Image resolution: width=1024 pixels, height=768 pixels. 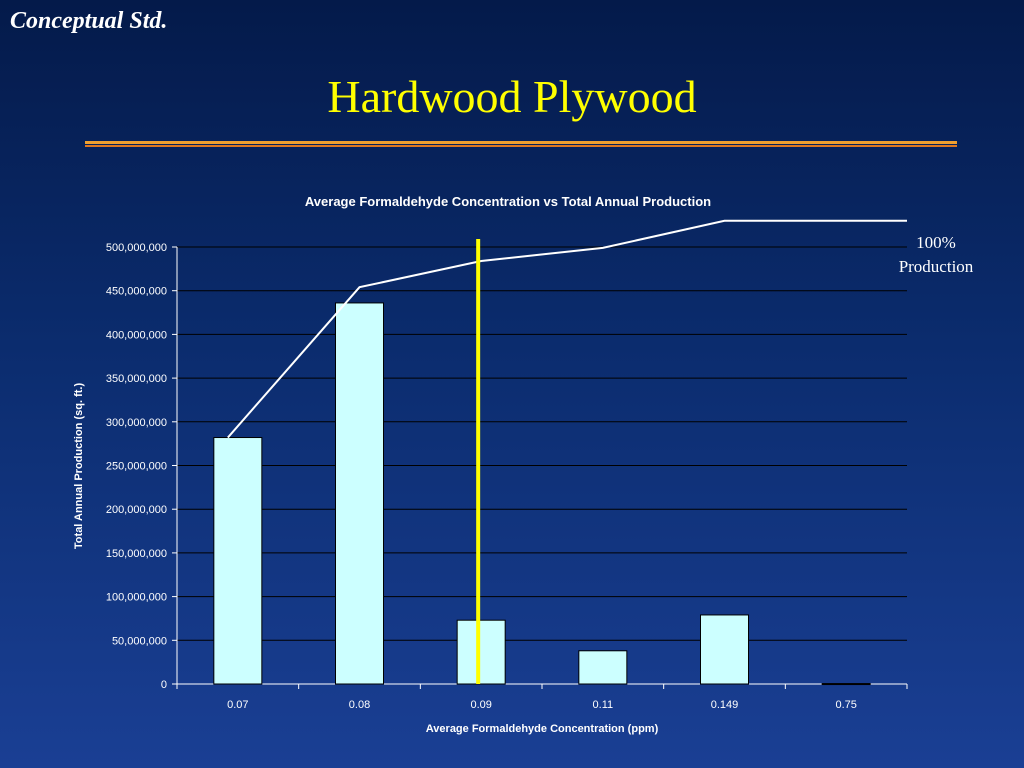 I want to click on title-rule-bottom, so click(x=521, y=146).